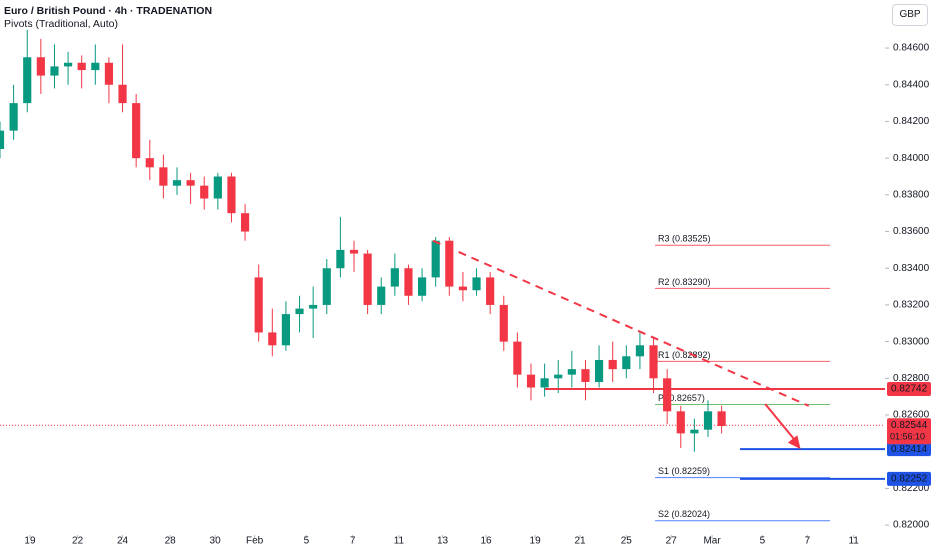 The width and height of the screenshot is (932, 550). I want to click on pivot-label: S2 (0.82024), so click(684, 514).